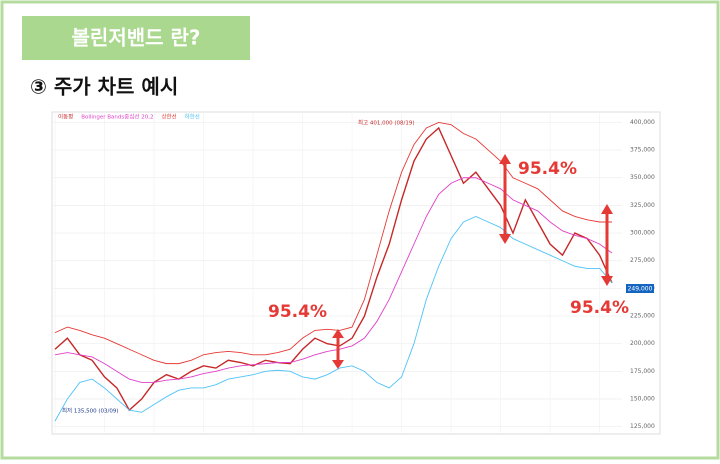 This screenshot has width=720, height=464. What do you see at coordinates (192, 117) in the screenshot?
I see `legend-entry: 하한선` at bounding box center [192, 117].